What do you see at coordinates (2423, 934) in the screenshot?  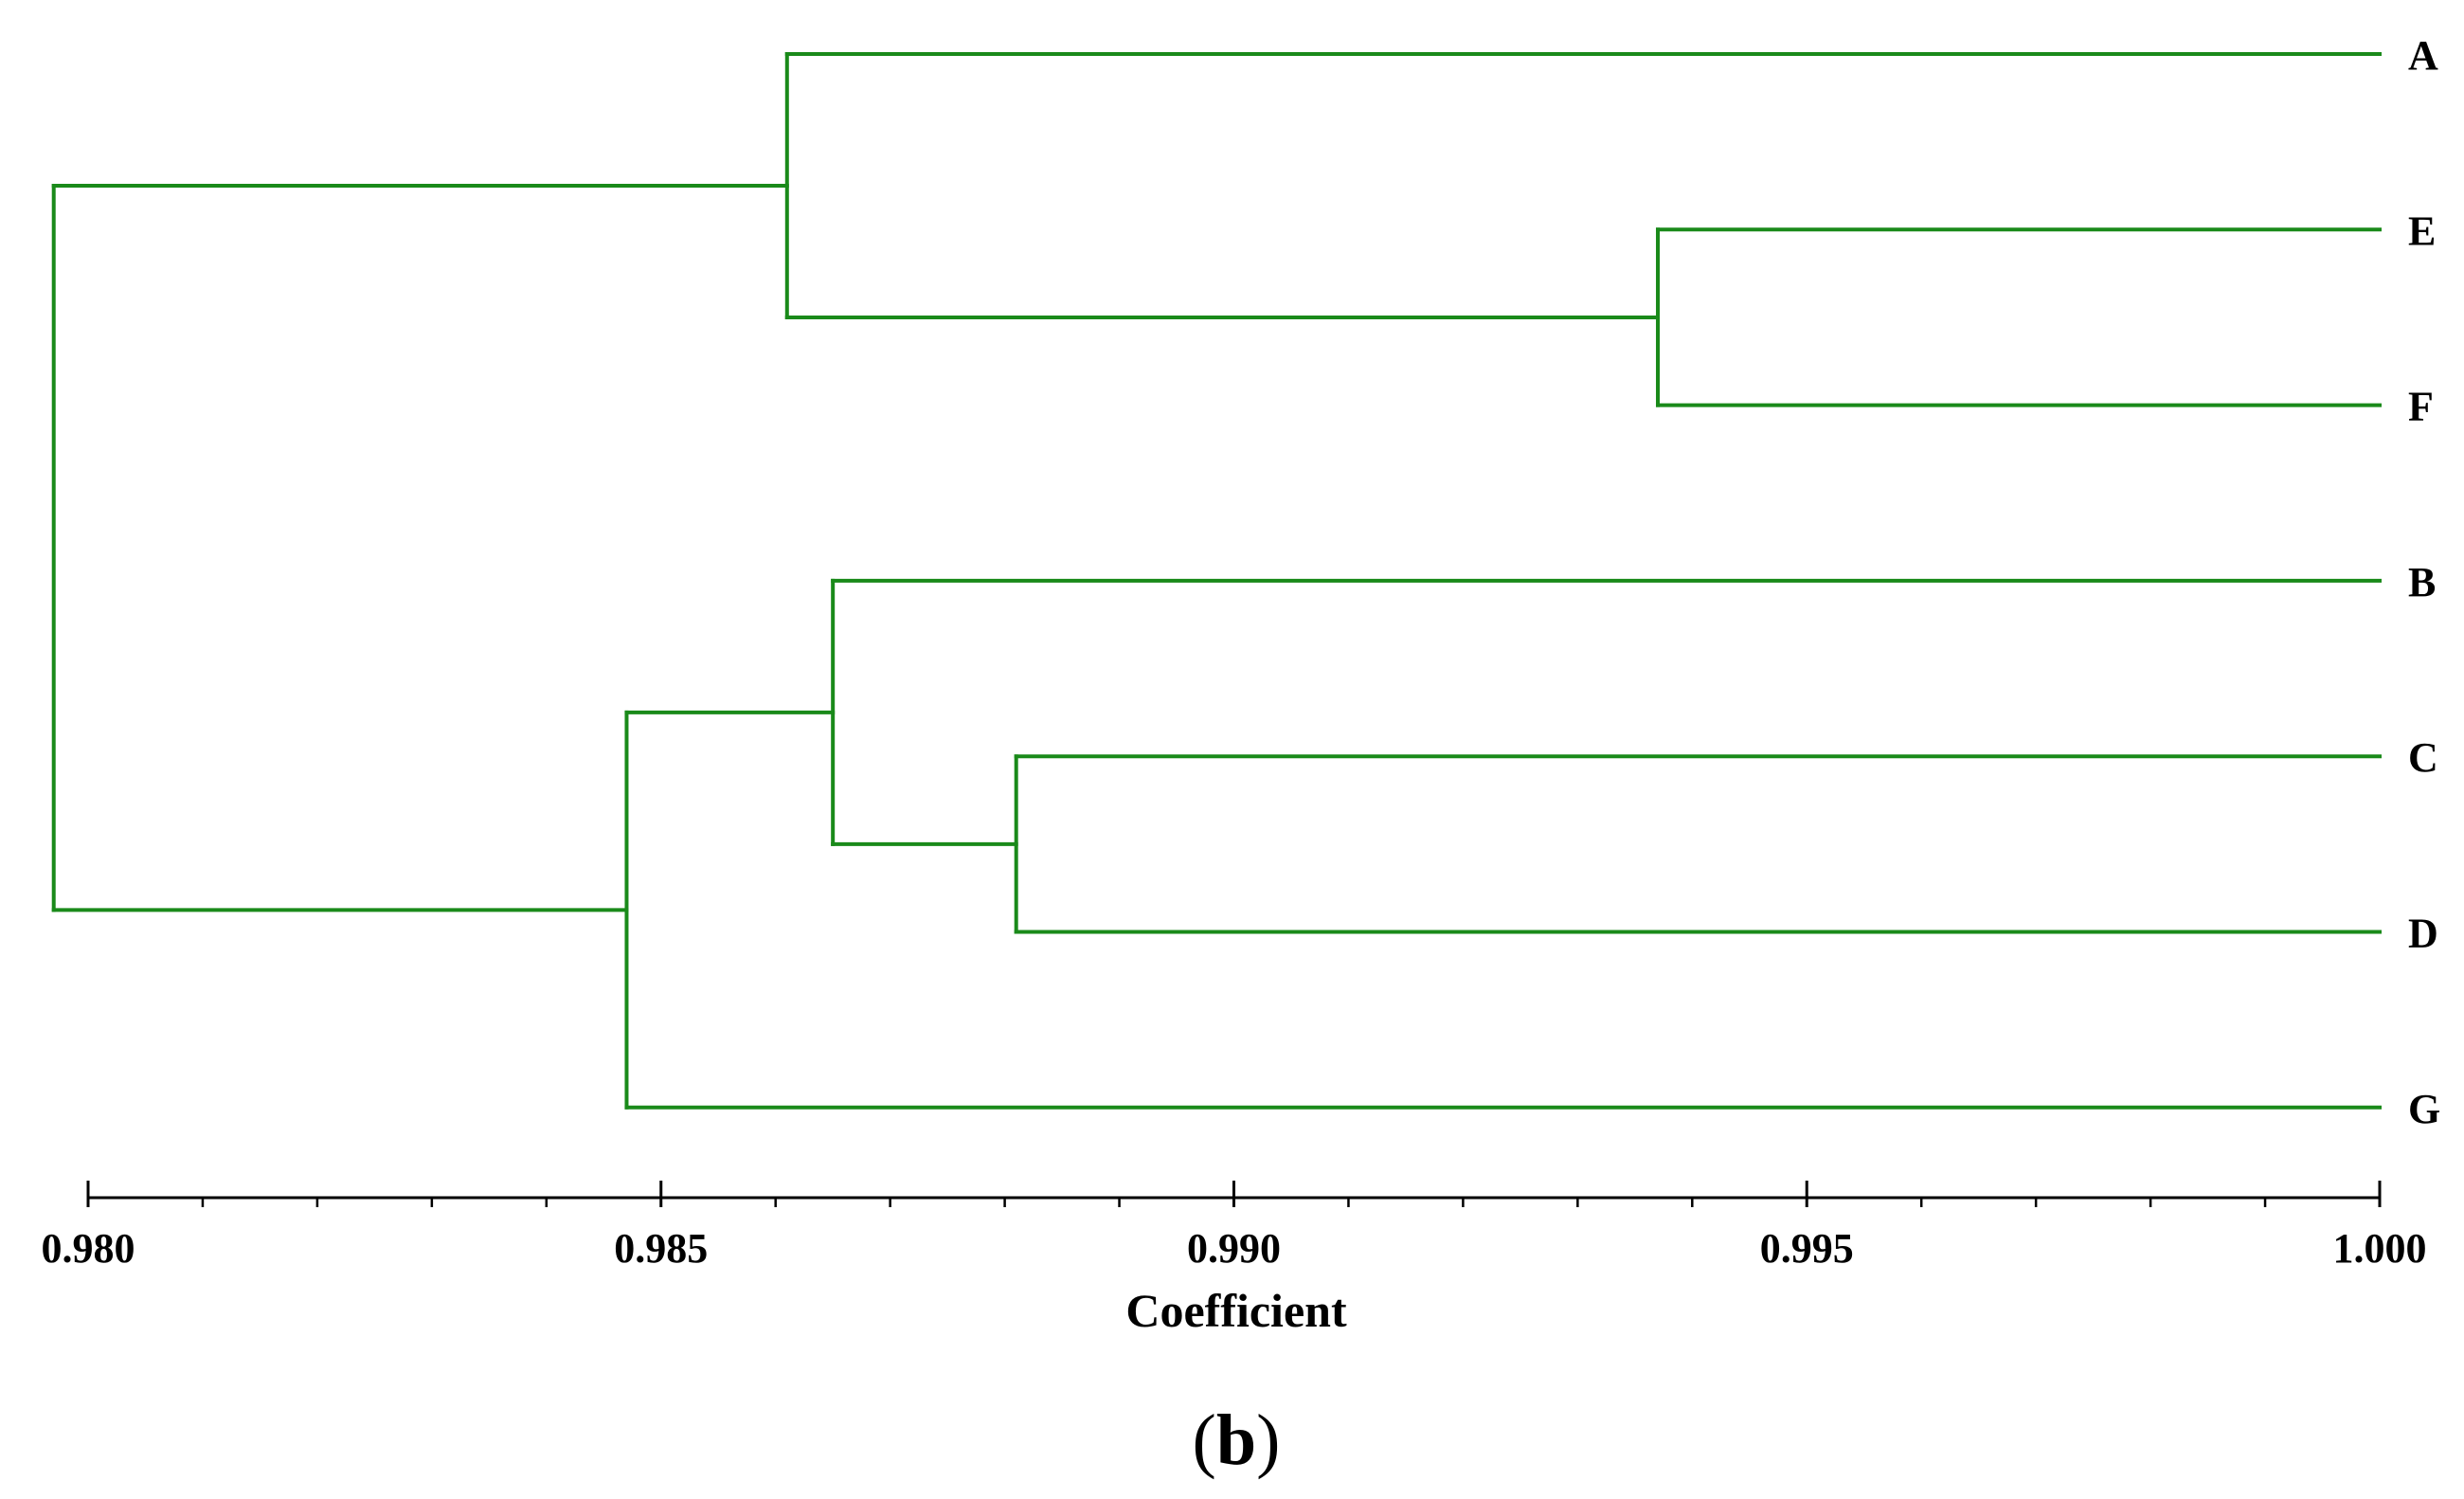 I see `leaf-label-D: D` at bounding box center [2423, 934].